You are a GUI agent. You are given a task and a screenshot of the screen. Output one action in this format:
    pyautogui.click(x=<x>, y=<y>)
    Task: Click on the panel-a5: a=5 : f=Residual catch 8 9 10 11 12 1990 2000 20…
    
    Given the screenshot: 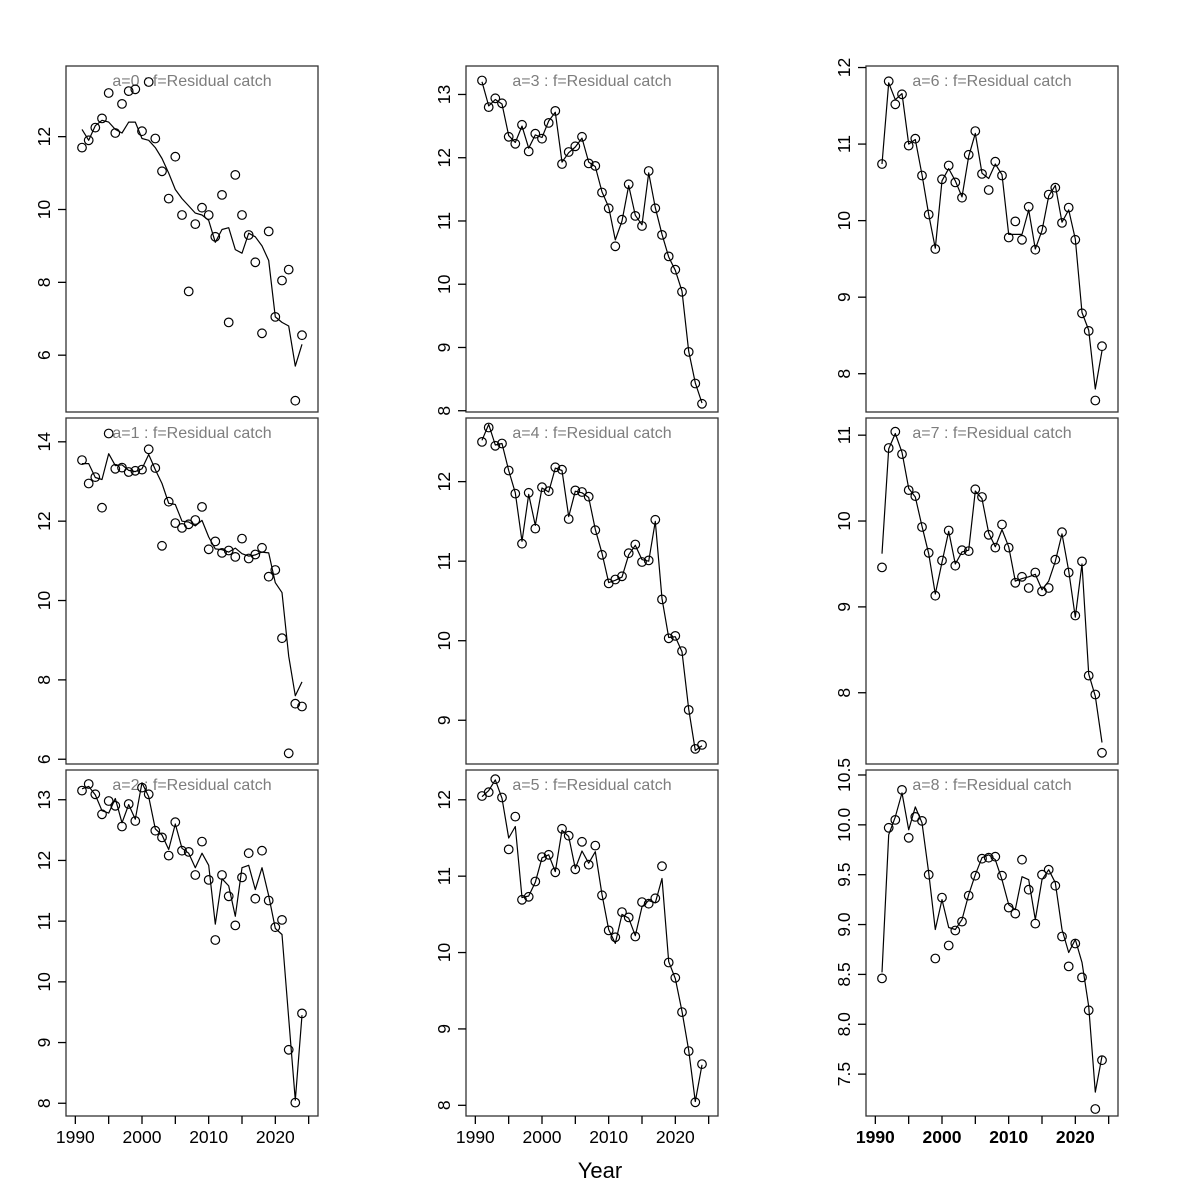 What is the action you would take?
    pyautogui.click(x=576, y=958)
    